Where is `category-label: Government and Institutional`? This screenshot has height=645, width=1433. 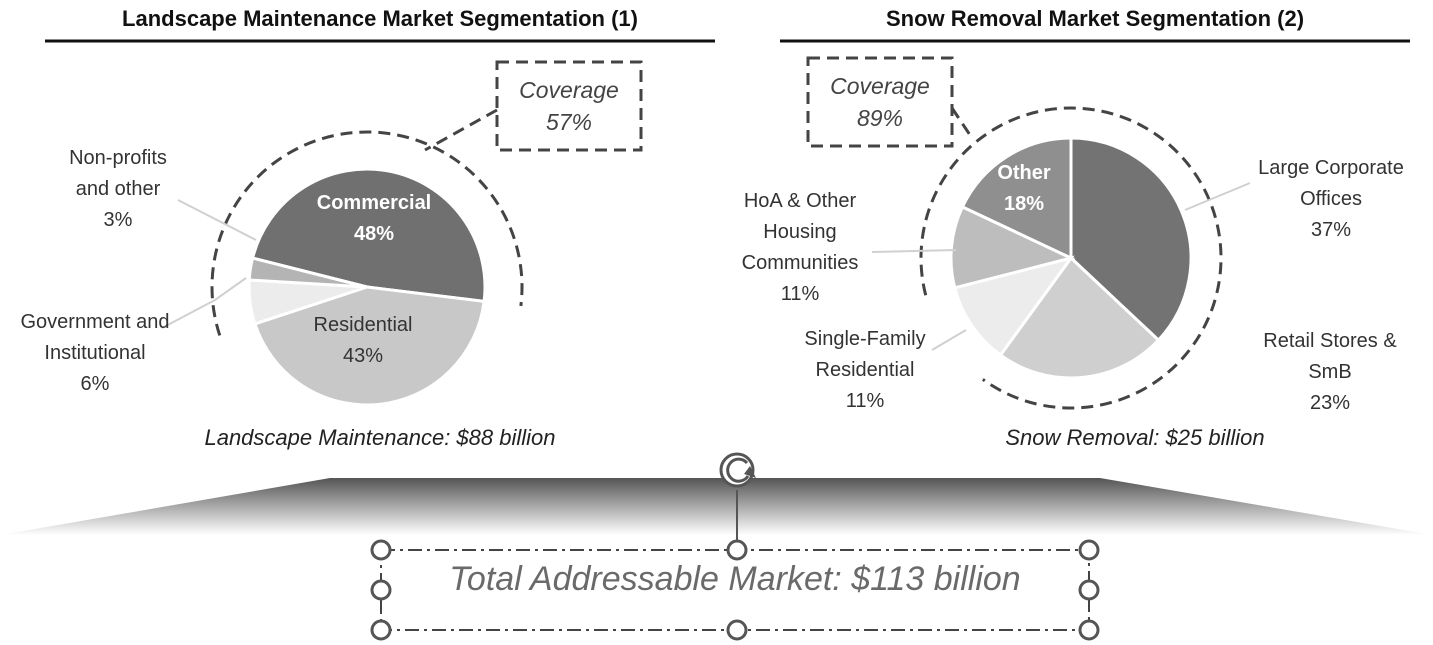 category-label: Government and Institutional is located at coordinates (95, 337).